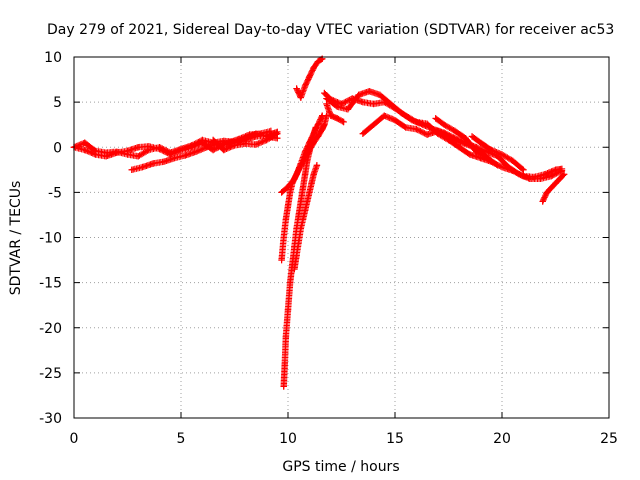 The image size is (640, 480). I want to click on y-tick-label: -15, so click(50, 284).